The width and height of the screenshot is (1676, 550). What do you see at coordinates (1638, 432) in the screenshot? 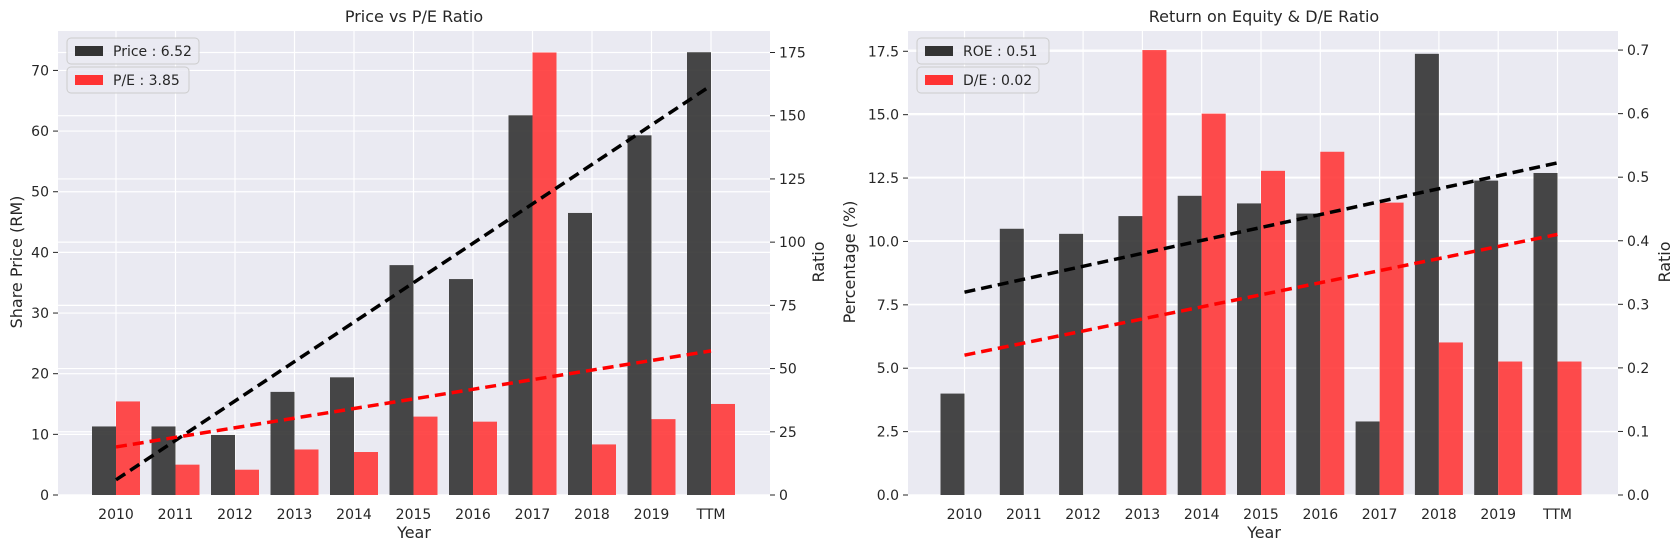
I see `y-right-tick-label: 0.1` at bounding box center [1638, 432].